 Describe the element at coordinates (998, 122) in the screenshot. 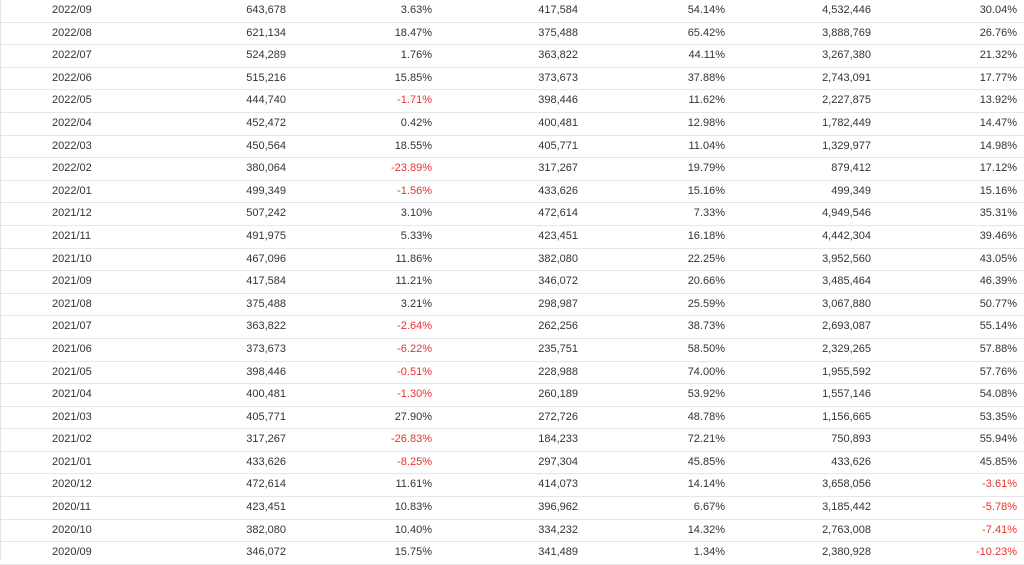

I see `cumulative-yoy-cell: 14.47%` at that location.